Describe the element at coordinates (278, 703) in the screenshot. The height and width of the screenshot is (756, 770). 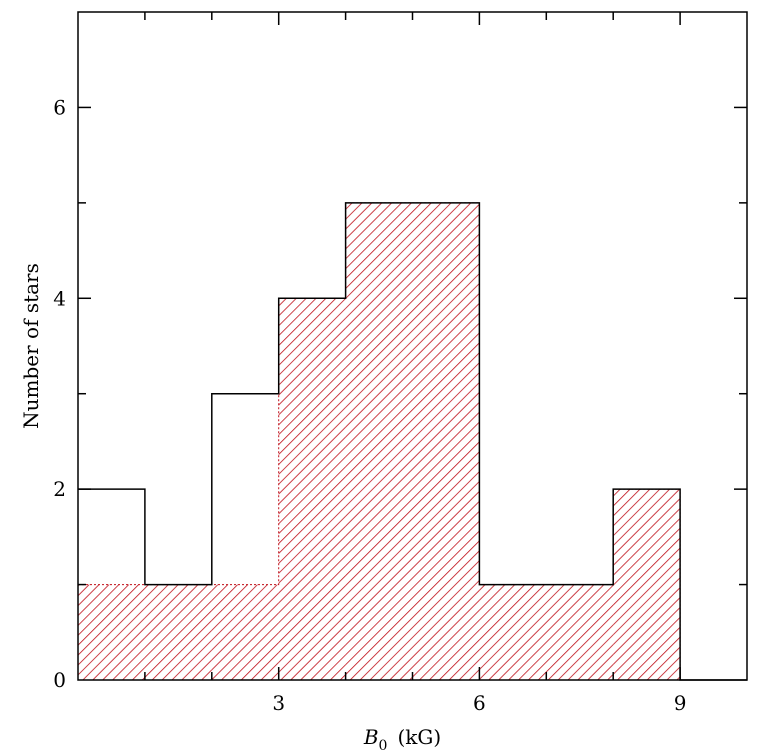
I see `x-tick-label: 3` at that location.